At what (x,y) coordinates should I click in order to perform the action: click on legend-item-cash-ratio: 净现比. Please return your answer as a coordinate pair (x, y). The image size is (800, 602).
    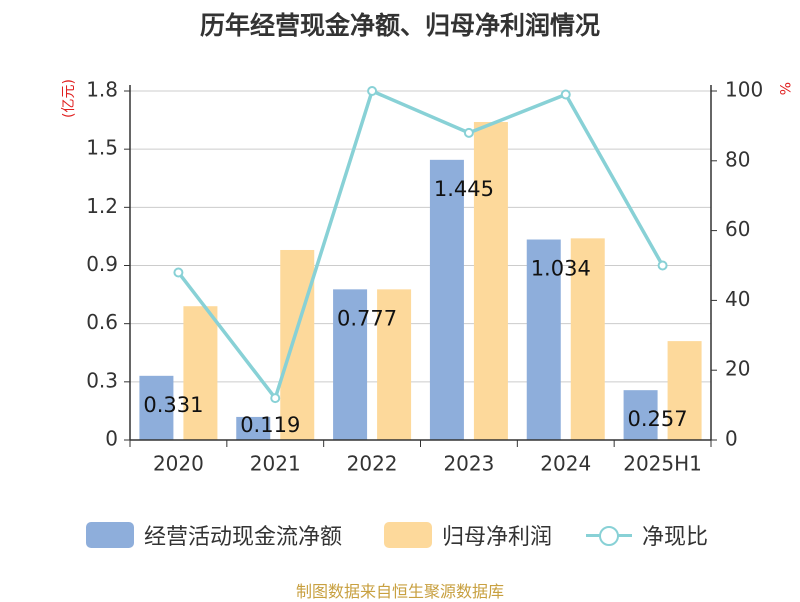
    Looking at the image, I should click on (647, 535).